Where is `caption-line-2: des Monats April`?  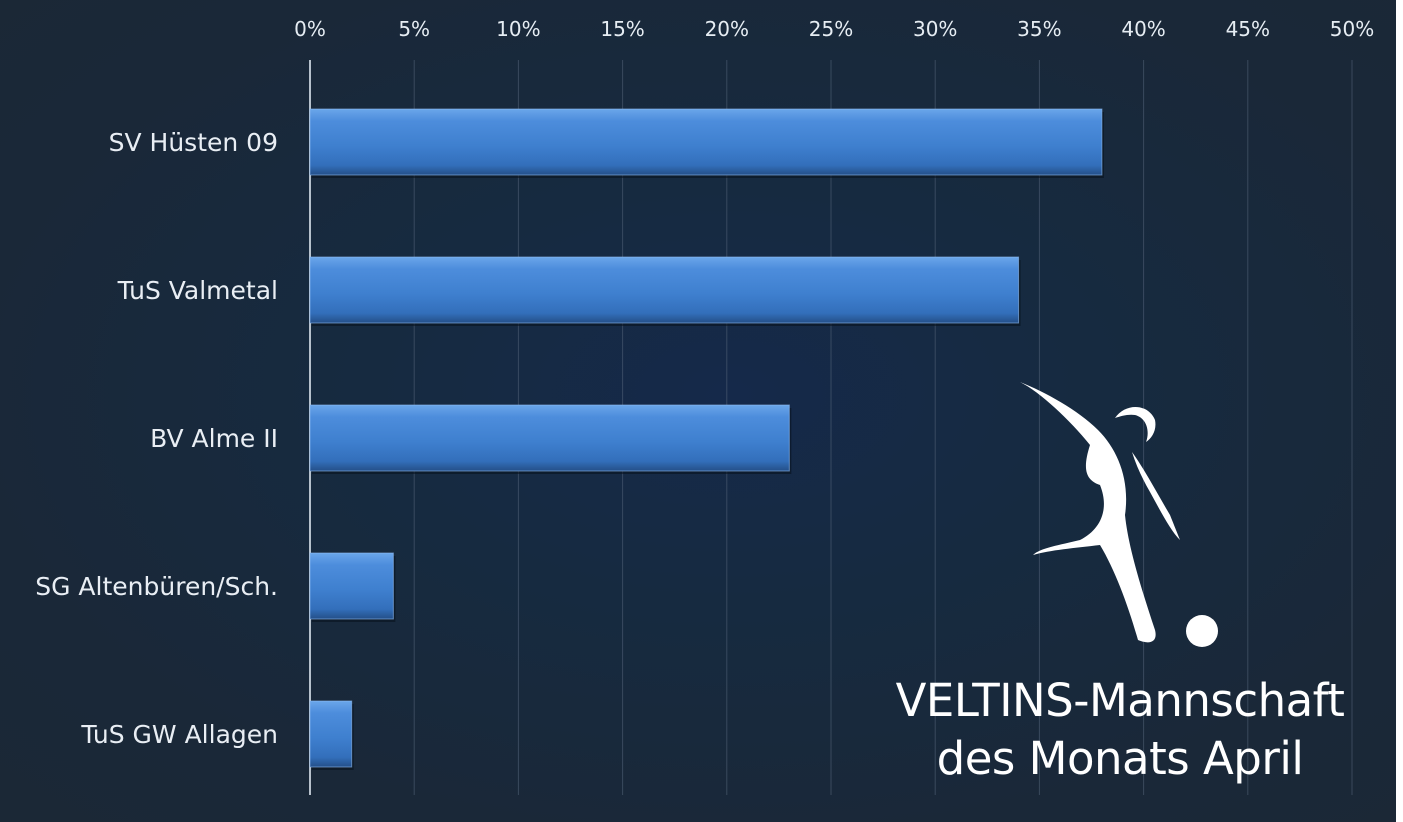 caption-line-2: des Monats April is located at coordinates (1120, 758).